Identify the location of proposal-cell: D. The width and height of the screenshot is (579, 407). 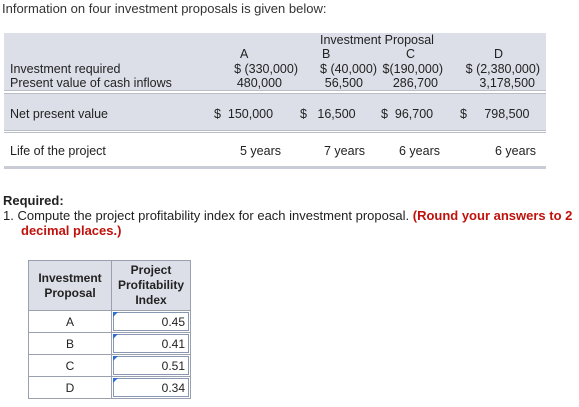
(70, 387).